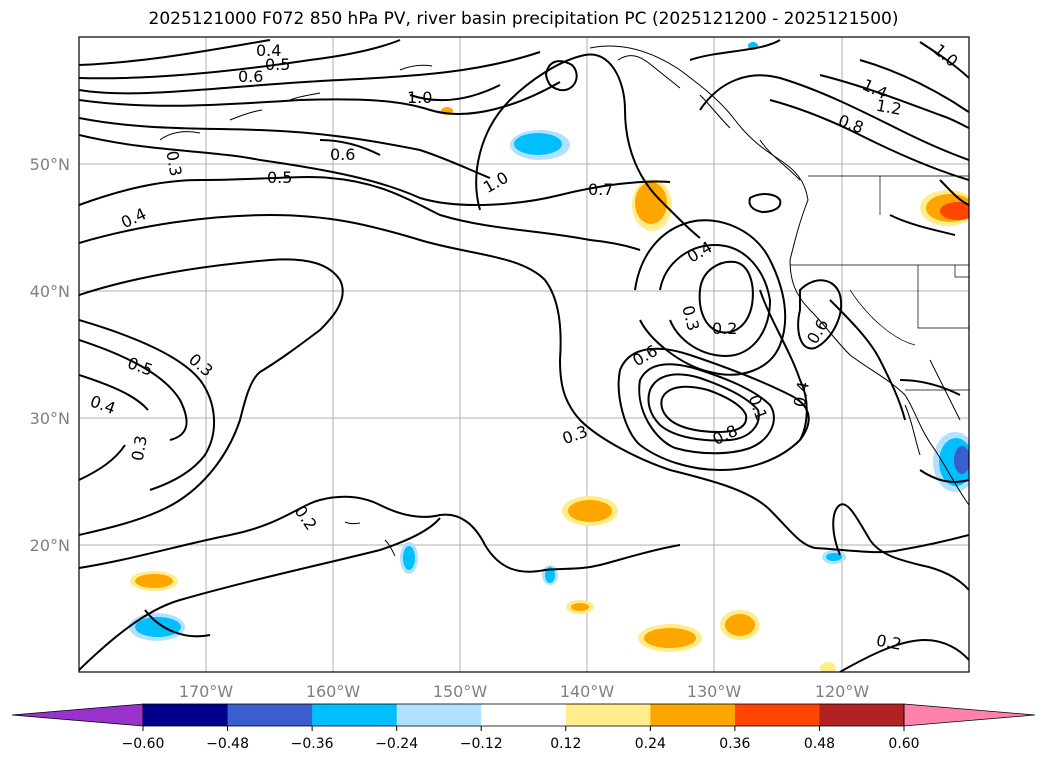 The height and width of the screenshot is (765, 1047). I want to click on lon-label: 140°W, so click(587, 691).